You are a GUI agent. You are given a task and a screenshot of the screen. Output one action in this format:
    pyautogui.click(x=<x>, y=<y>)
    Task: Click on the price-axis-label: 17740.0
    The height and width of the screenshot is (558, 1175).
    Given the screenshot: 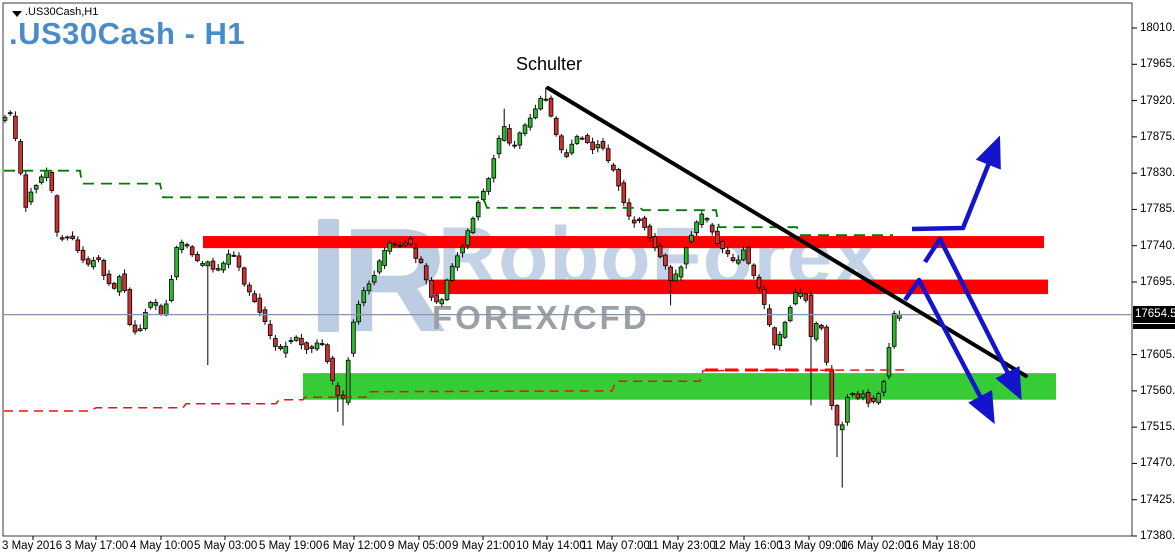 What is the action you would take?
    pyautogui.click(x=1157, y=245)
    